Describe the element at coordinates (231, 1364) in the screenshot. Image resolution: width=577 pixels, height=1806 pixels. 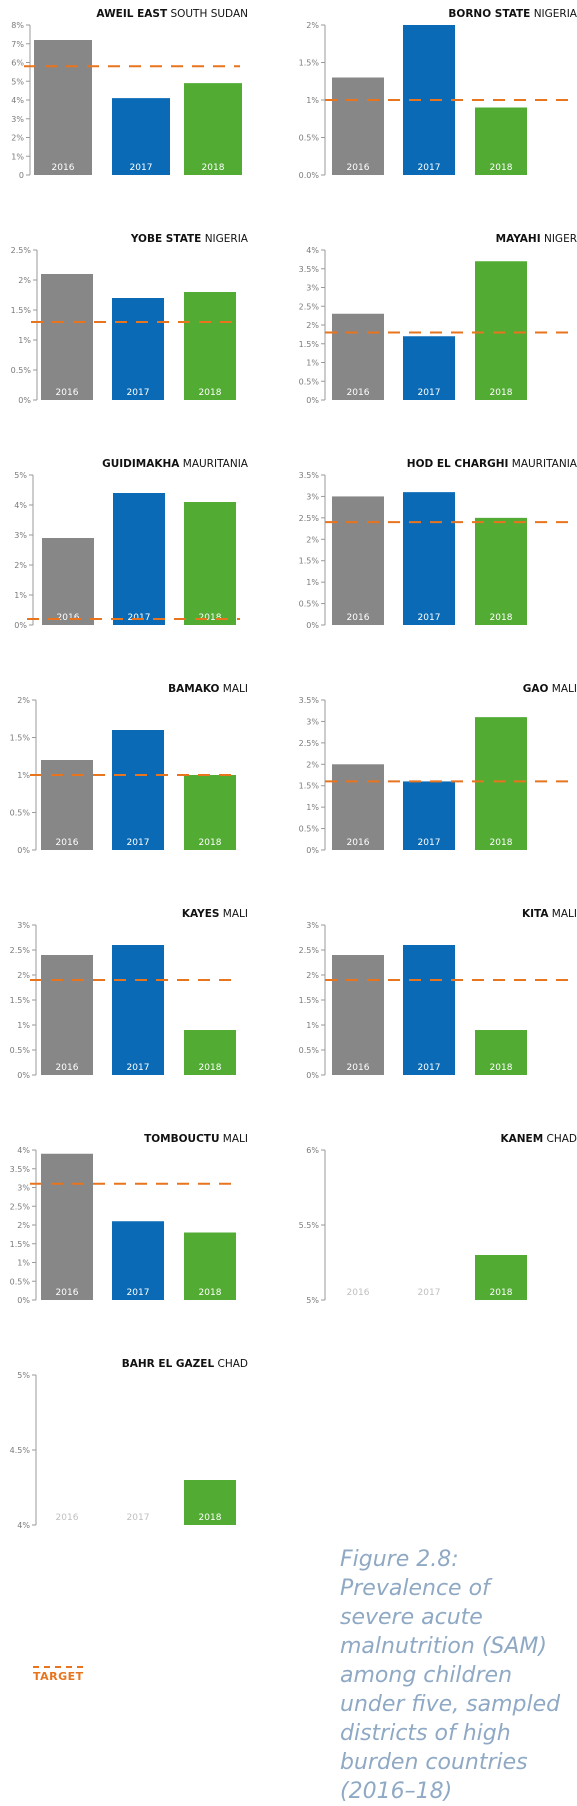
I see `bahr-el-gazel-title-country: CHAD` at that location.